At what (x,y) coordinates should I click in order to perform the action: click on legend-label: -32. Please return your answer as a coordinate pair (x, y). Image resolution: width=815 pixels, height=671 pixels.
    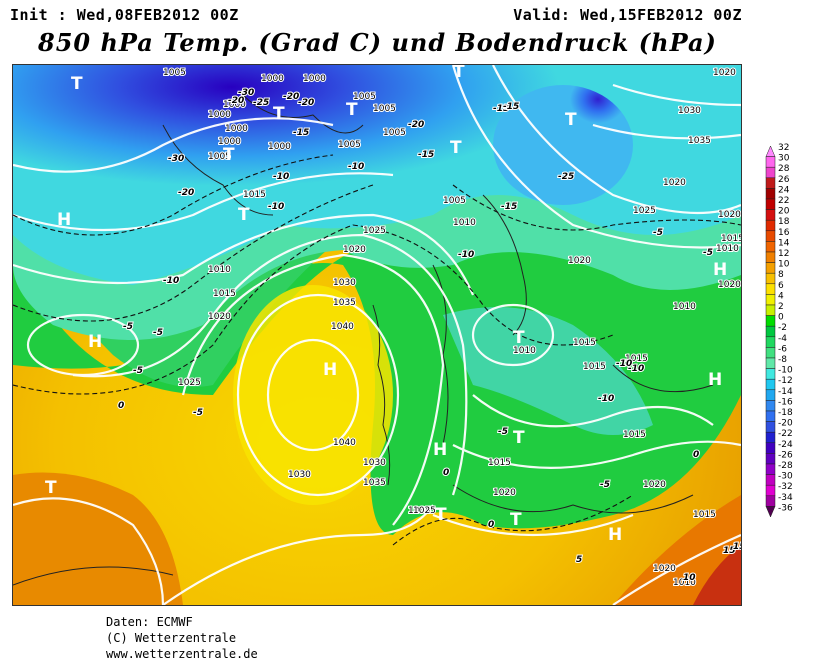
    Looking at the image, I should click on (785, 487).